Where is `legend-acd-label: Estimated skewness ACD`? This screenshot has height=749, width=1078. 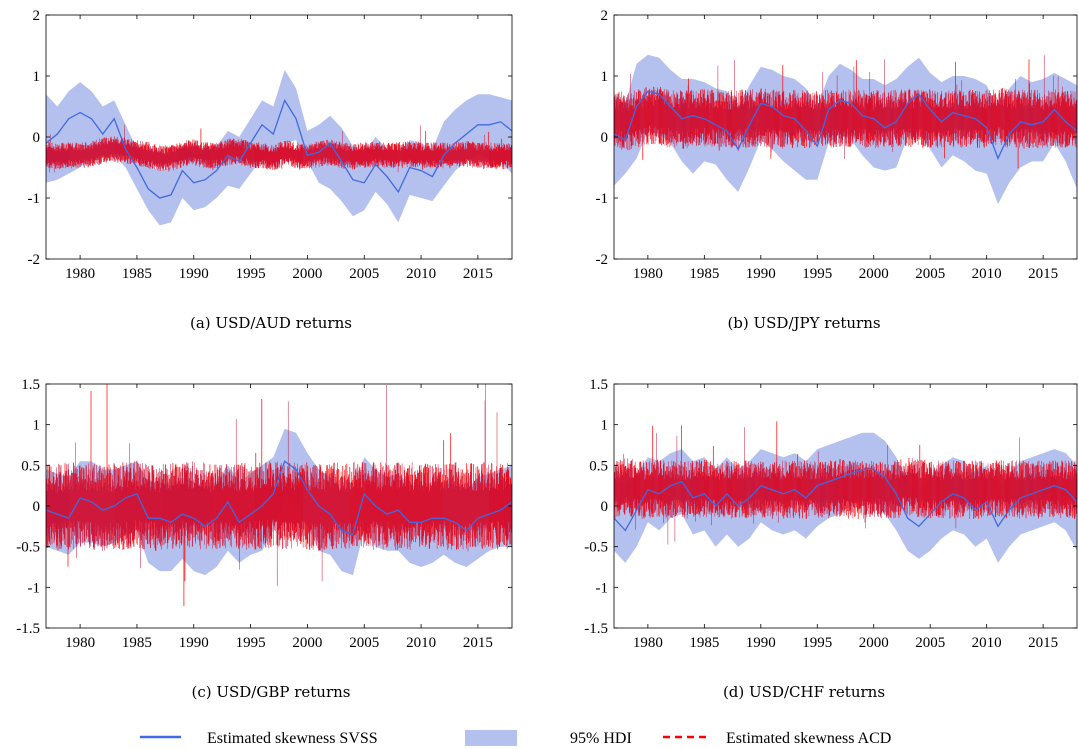 legend-acd-label: Estimated skewness ACD is located at coordinates (808, 738).